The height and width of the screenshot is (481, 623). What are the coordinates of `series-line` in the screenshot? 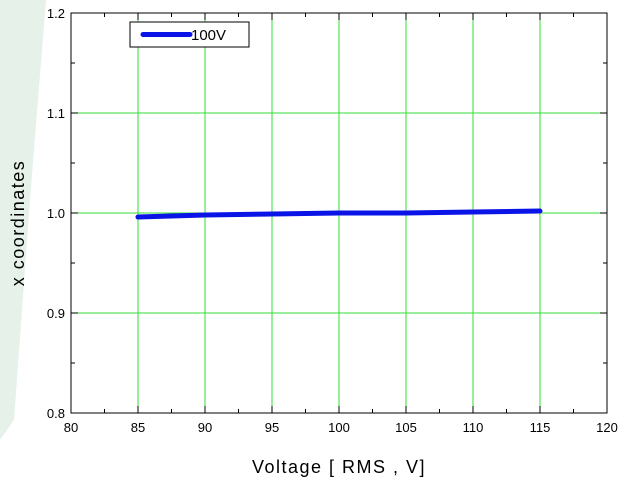 It's located at (339, 214).